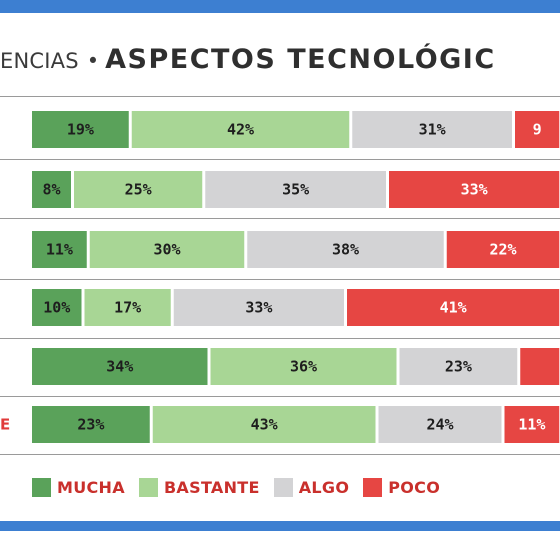  I want to click on data-label: 24%, so click(439, 425).